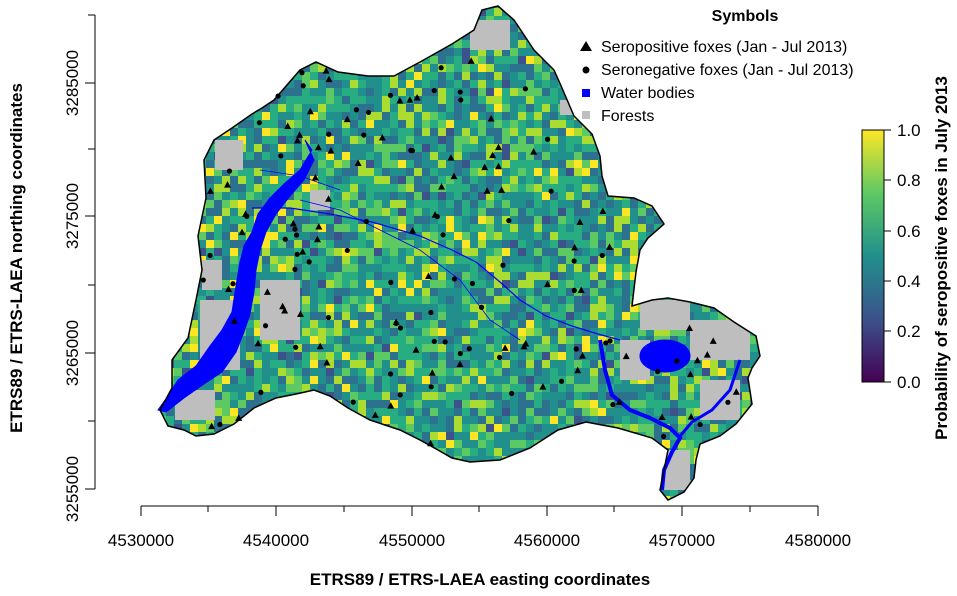  I want to click on water-square-icon, so click(586, 93).